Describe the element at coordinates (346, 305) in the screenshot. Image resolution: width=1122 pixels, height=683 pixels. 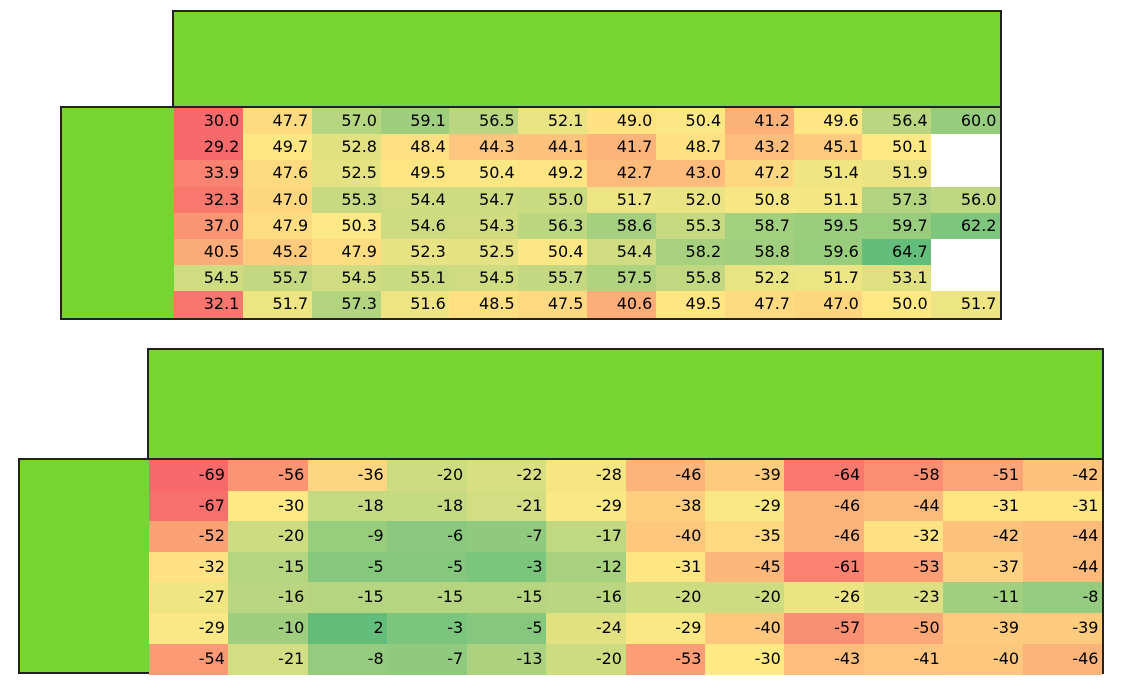
I see `heatmap-cell: 57.3` at that location.